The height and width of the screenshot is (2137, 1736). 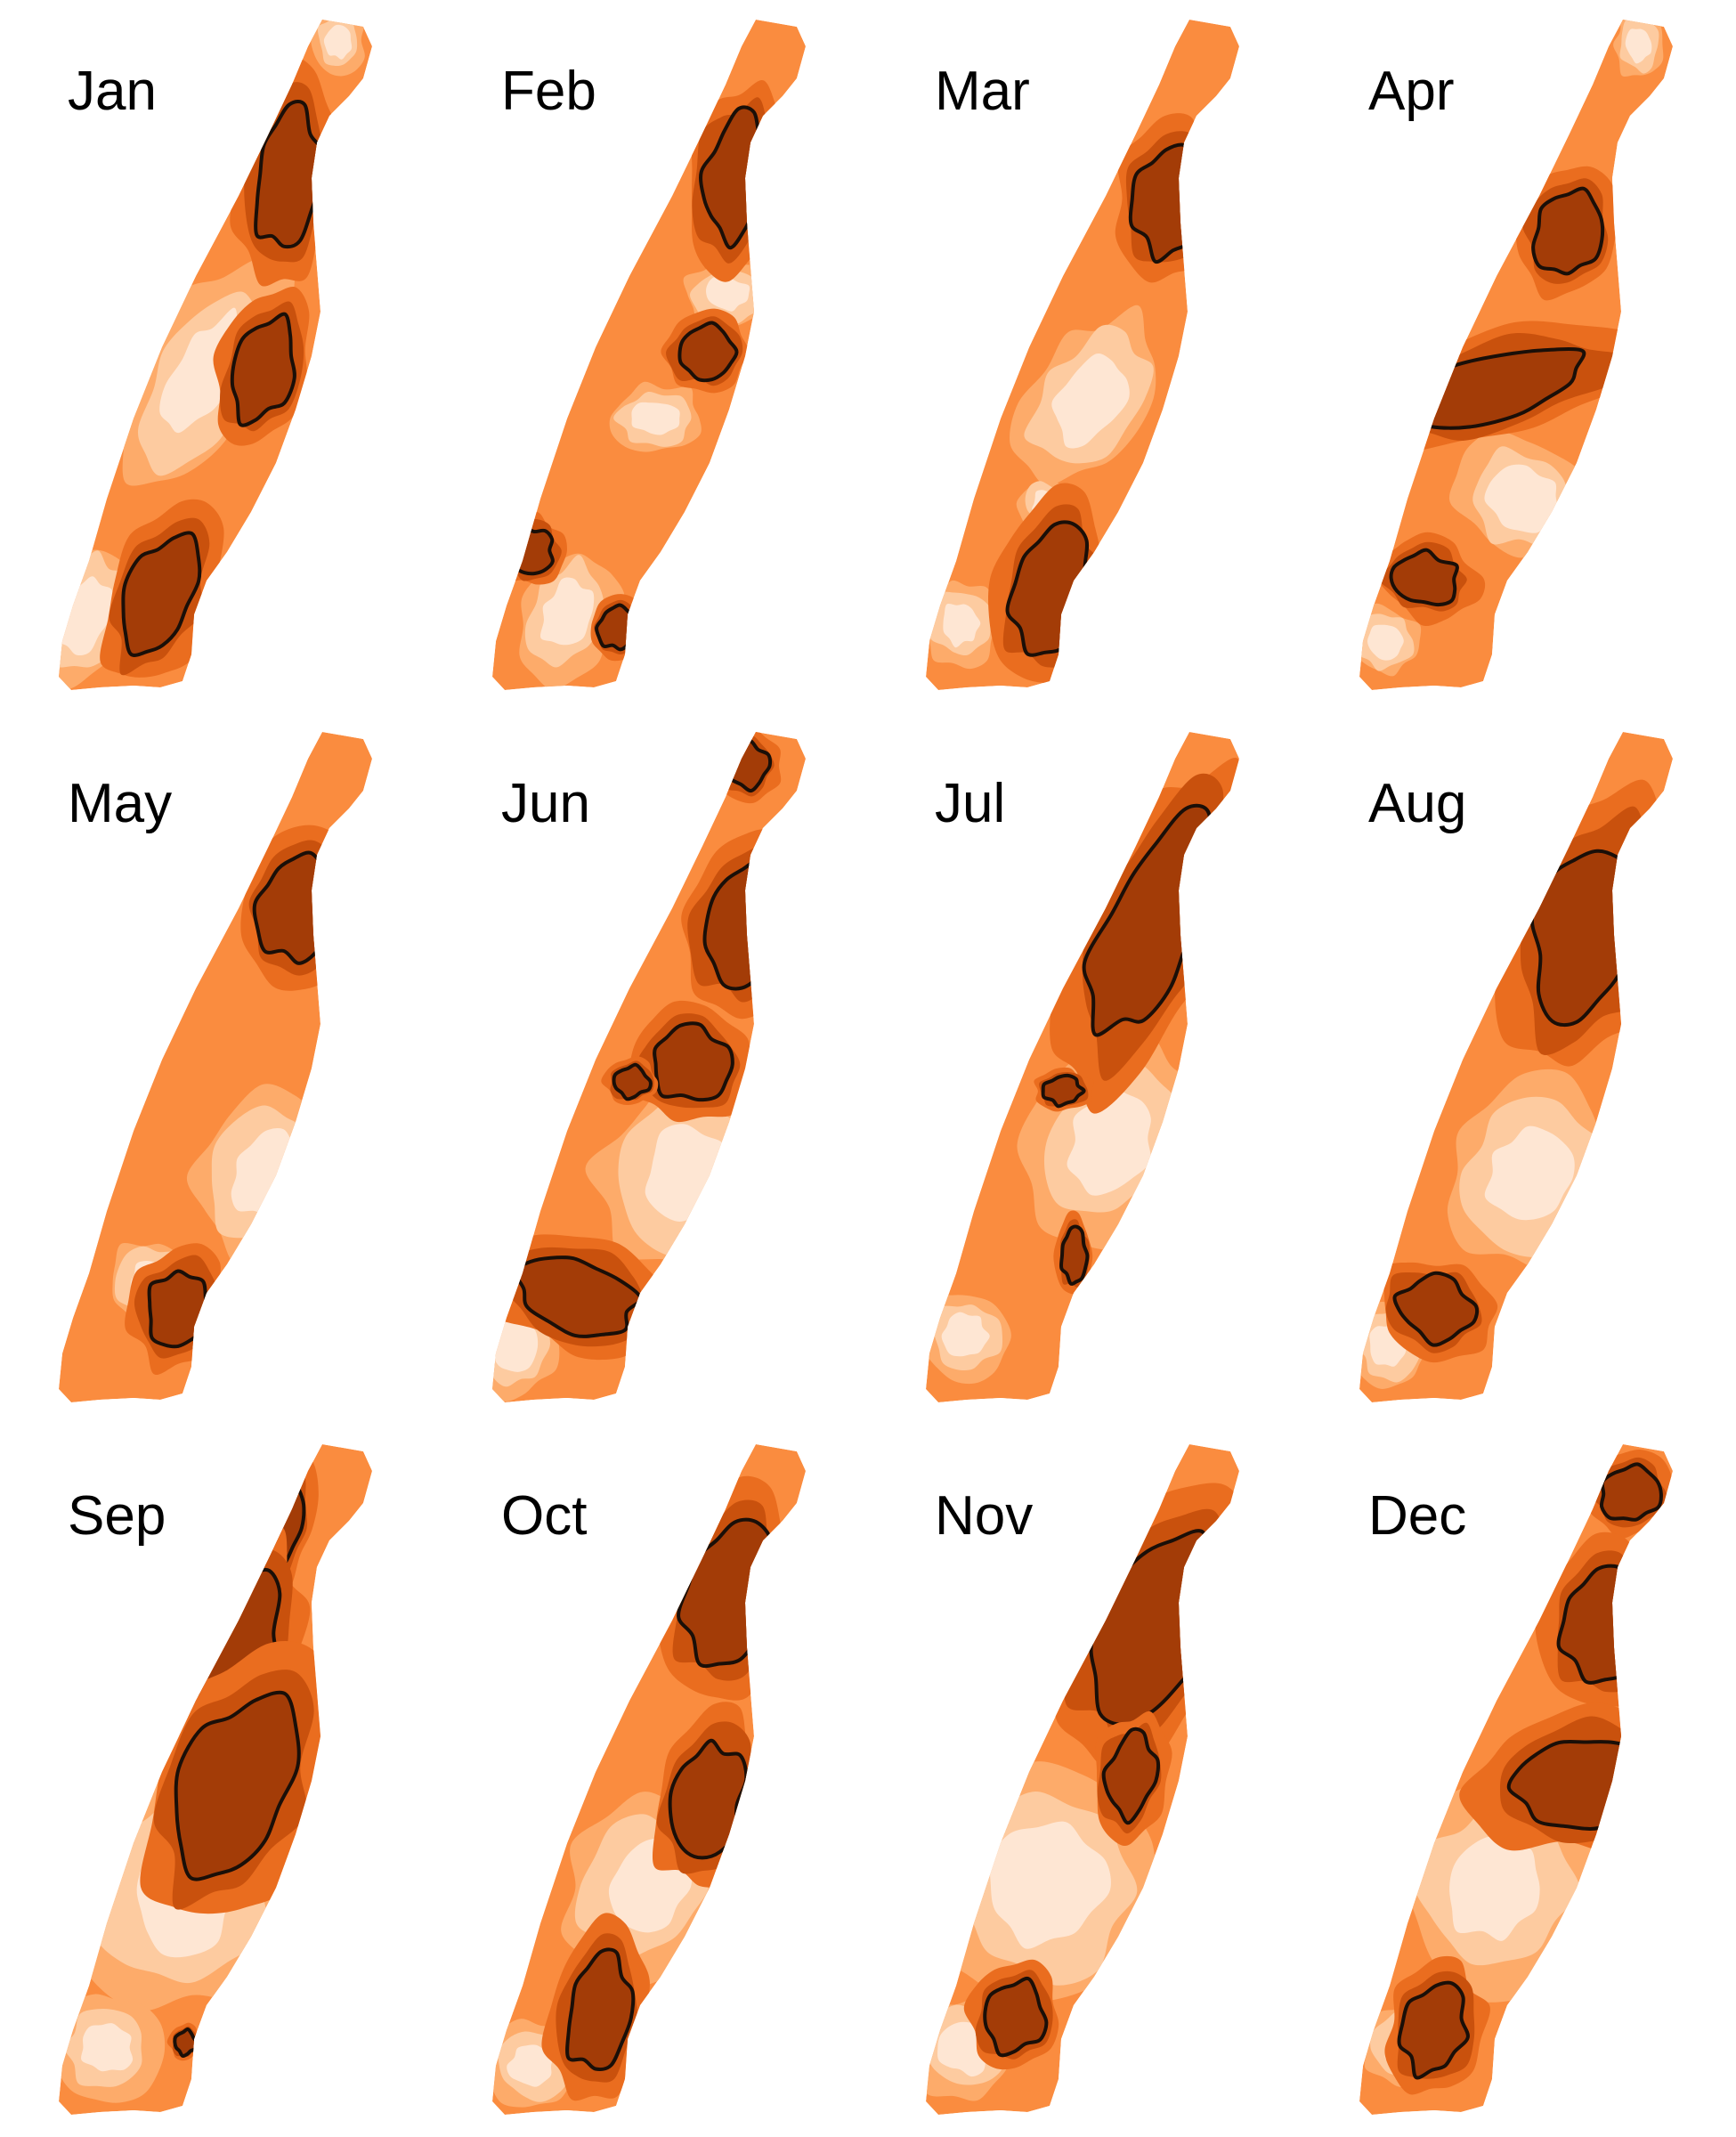 What do you see at coordinates (548, 91) in the screenshot?
I see `month-label: Feb` at bounding box center [548, 91].